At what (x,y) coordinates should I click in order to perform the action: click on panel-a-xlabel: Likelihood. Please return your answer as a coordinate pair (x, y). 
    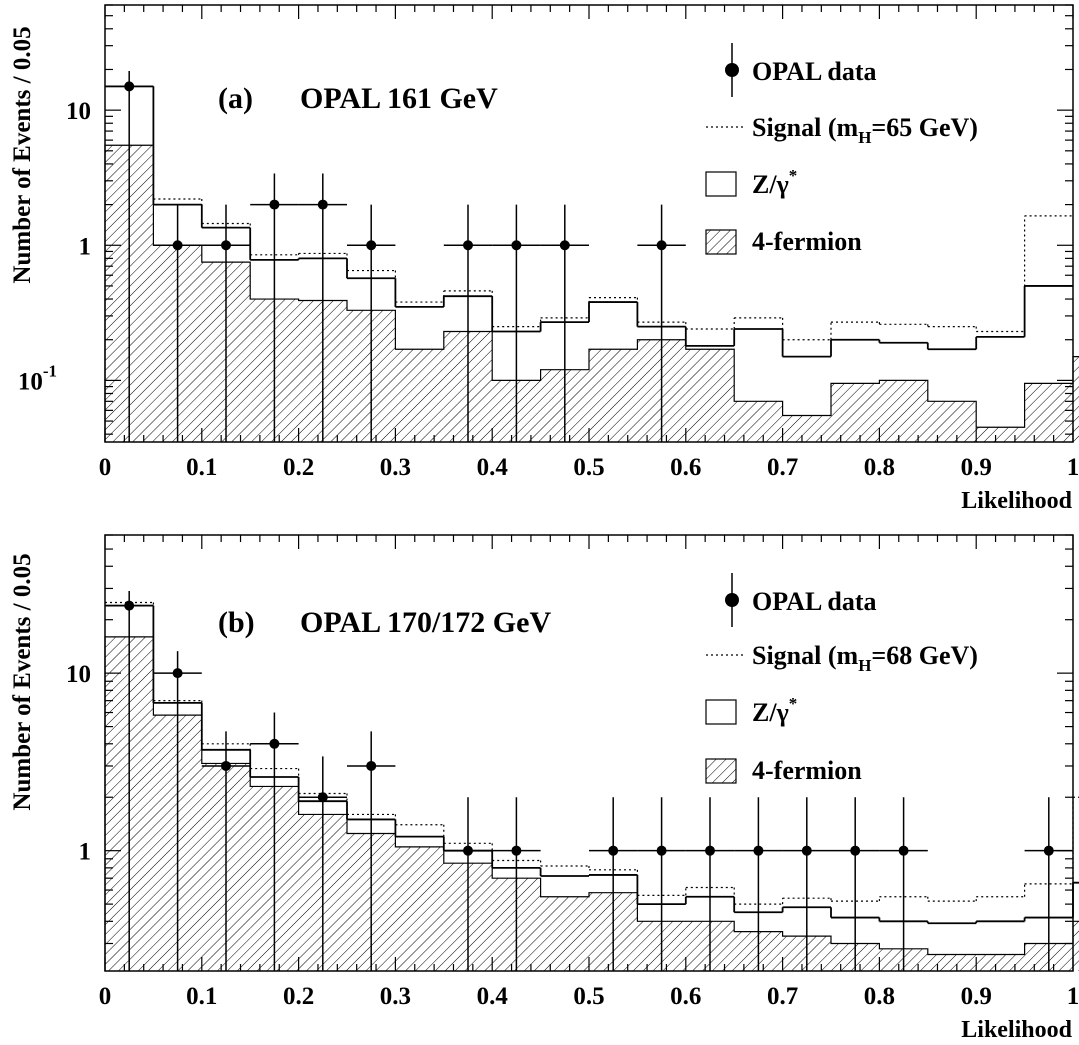
    Looking at the image, I should click on (1016, 501).